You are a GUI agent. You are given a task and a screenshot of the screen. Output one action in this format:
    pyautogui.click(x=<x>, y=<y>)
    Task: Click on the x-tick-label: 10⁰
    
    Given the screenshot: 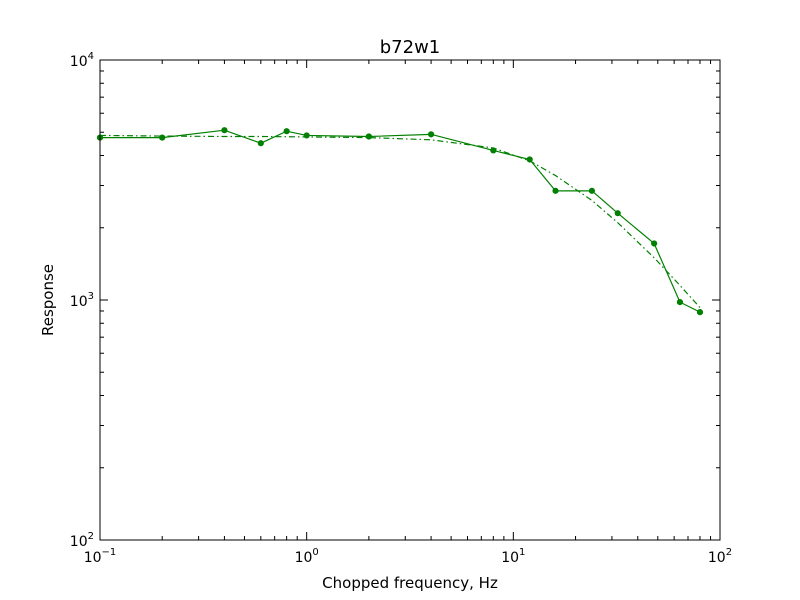 What is the action you would take?
    pyautogui.click(x=307, y=556)
    